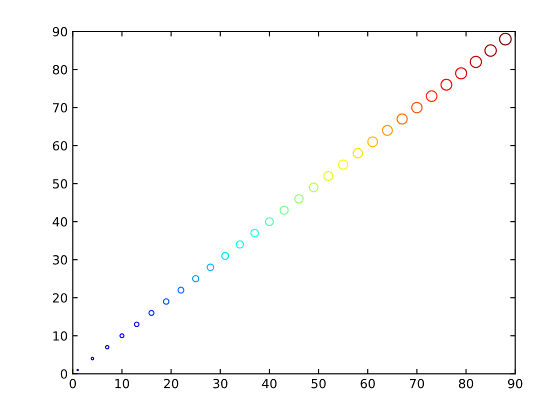 Image resolution: width=560 pixels, height=420 pixels. I want to click on x-tick-label: 70, so click(417, 383).